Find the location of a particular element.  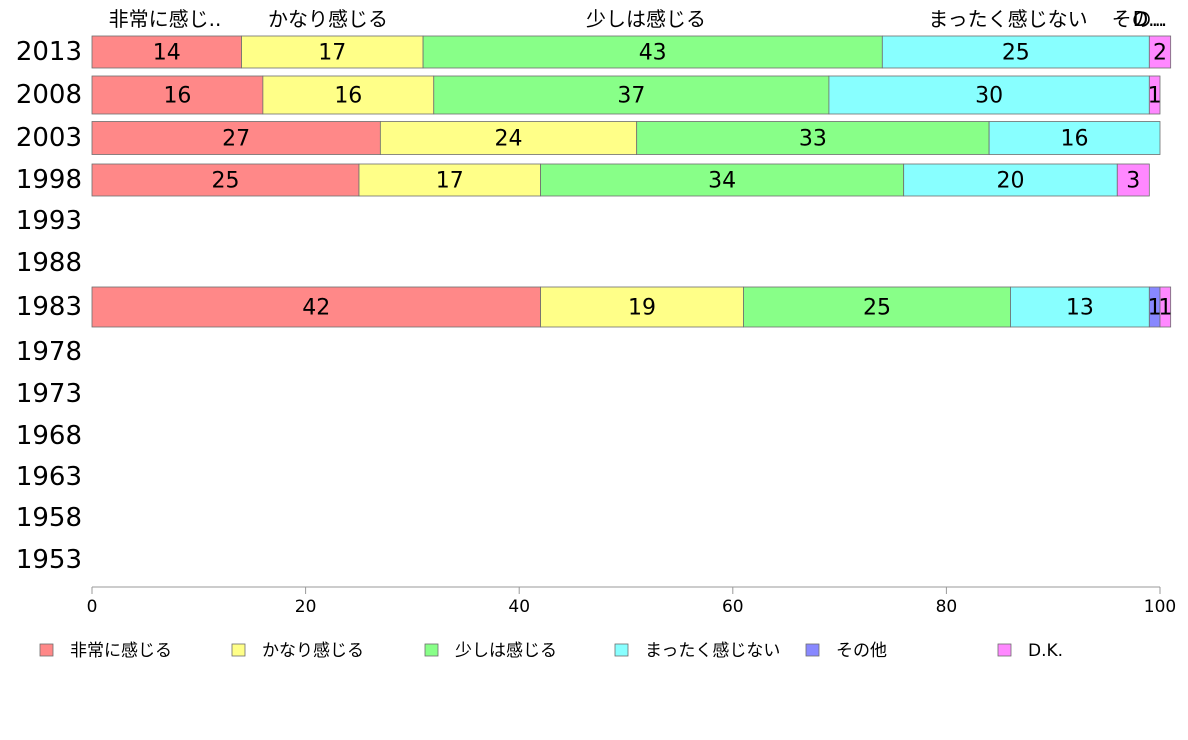

data-label-2008-series-2: 16 is located at coordinates (348, 96).